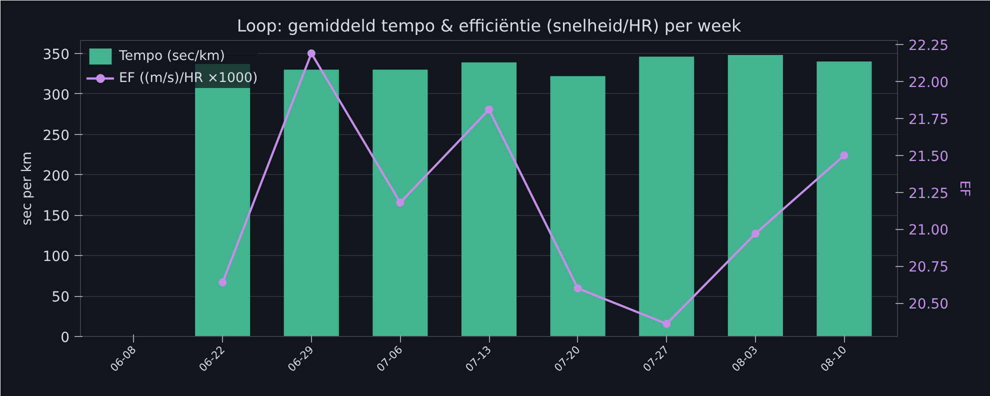  What do you see at coordinates (56, 136) in the screenshot?
I see `y-tick-label: 250` at bounding box center [56, 136].